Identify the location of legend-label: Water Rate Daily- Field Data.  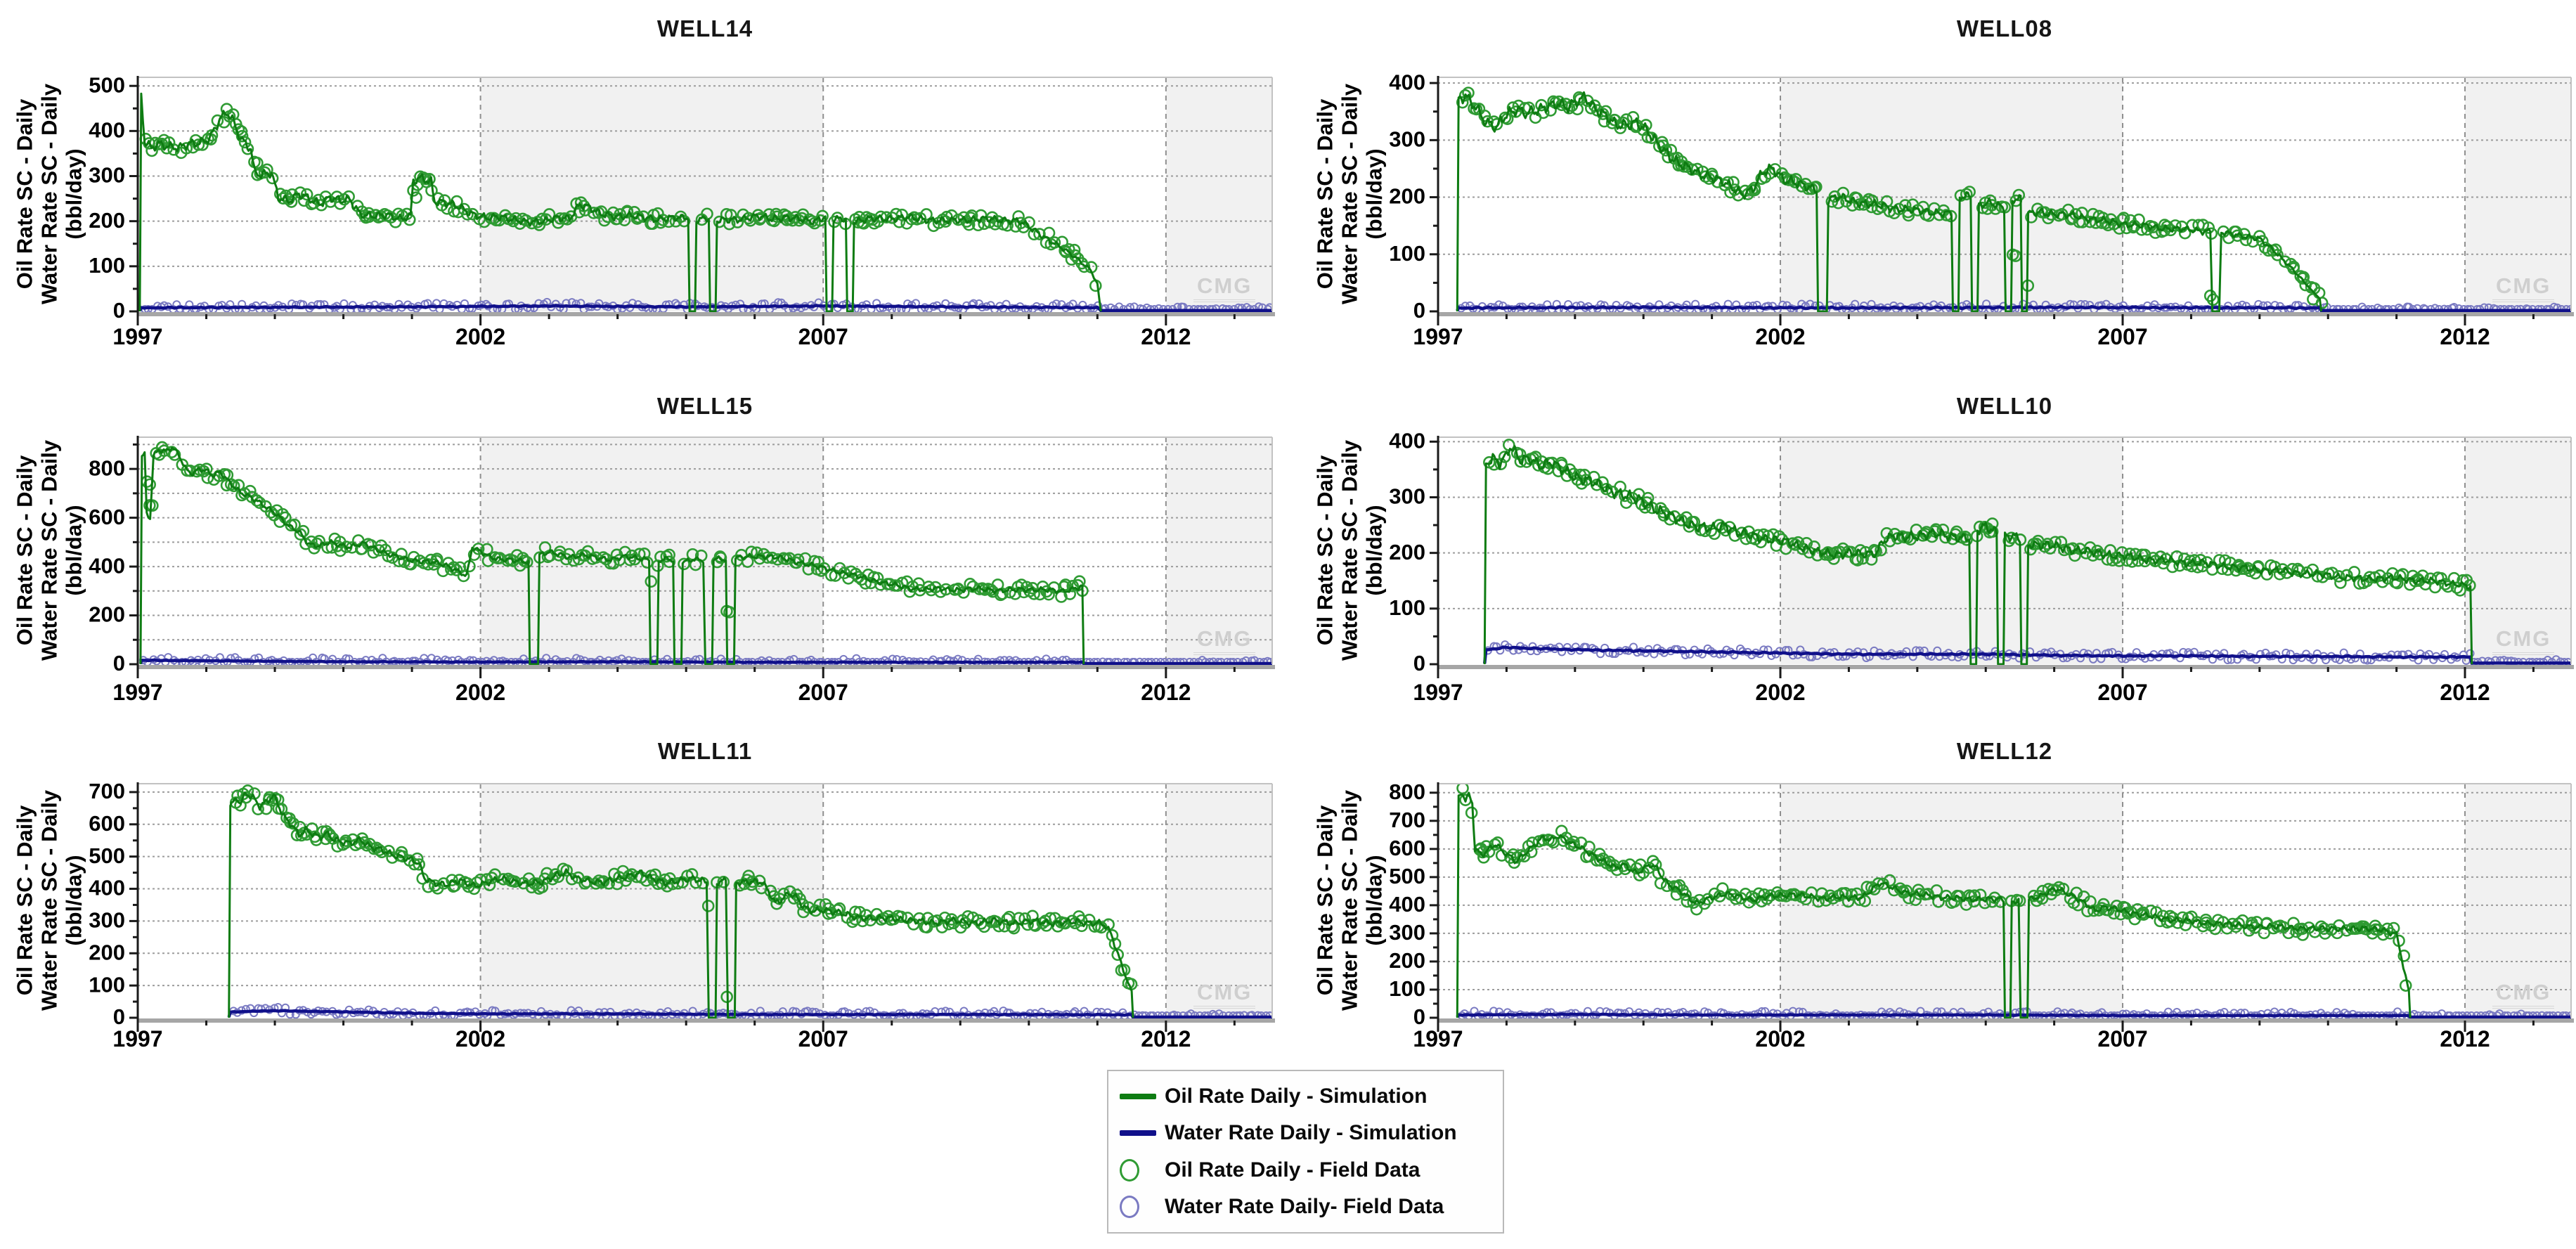
(1304, 1206).